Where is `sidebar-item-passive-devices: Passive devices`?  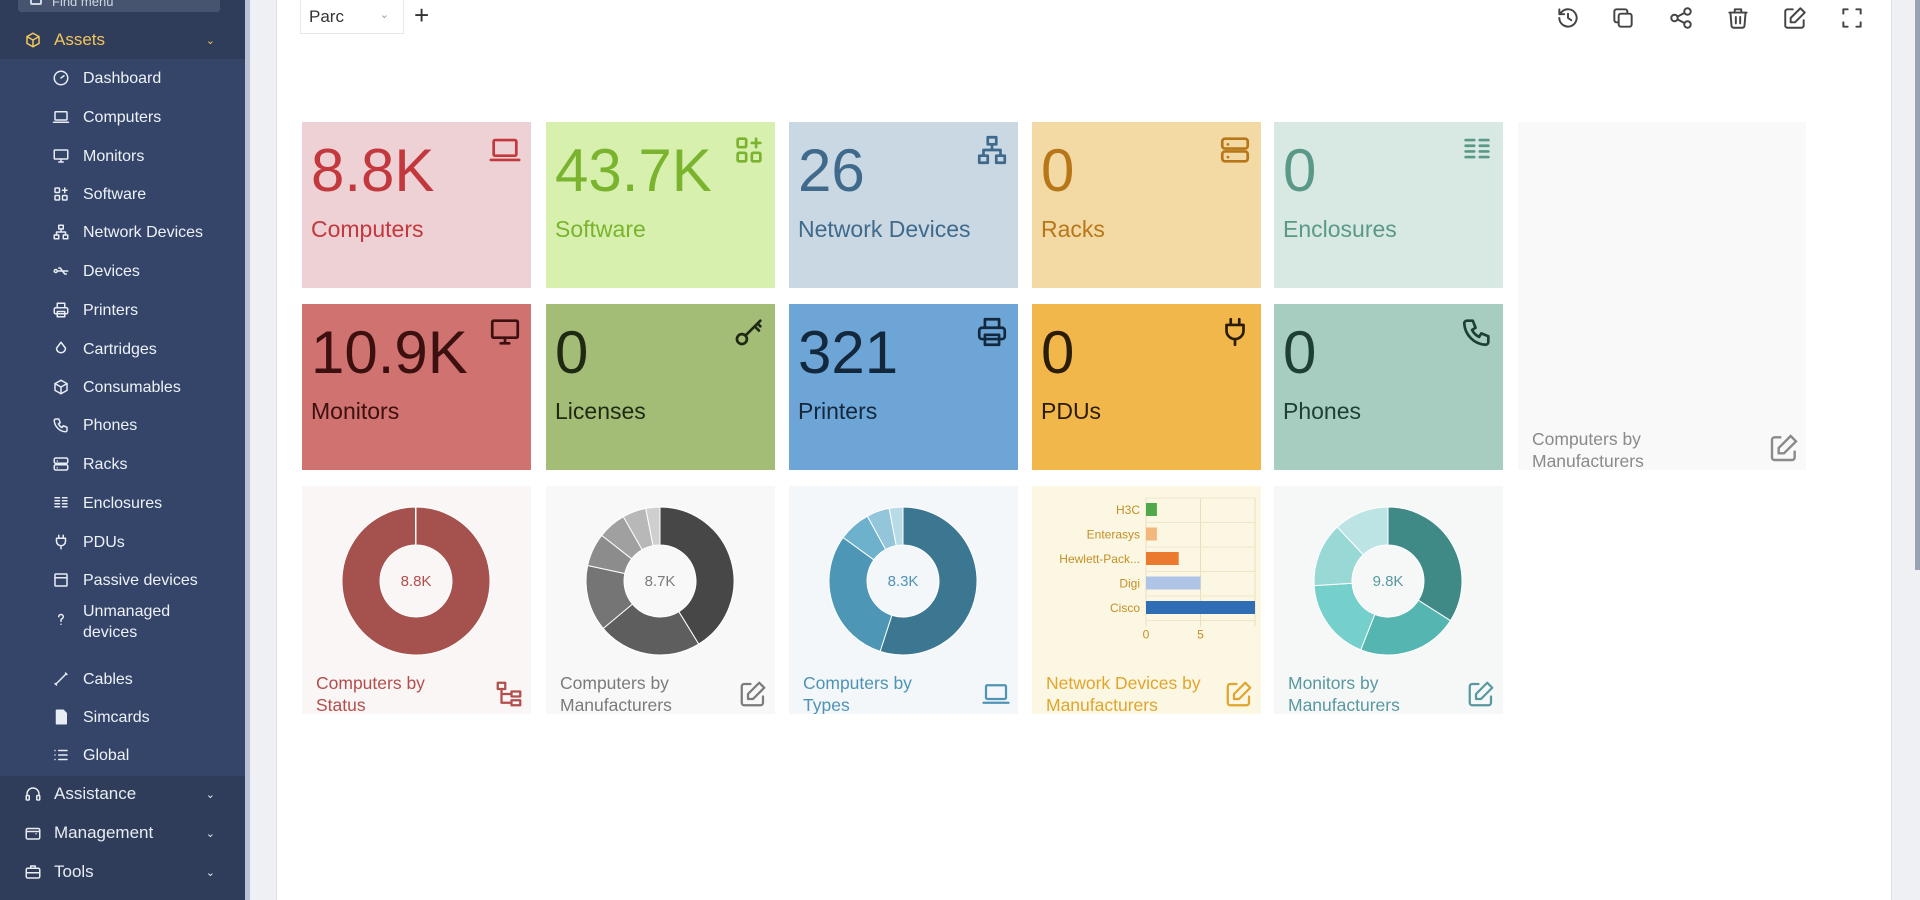 sidebar-item-passive-devices: Passive devices is located at coordinates (122, 580).